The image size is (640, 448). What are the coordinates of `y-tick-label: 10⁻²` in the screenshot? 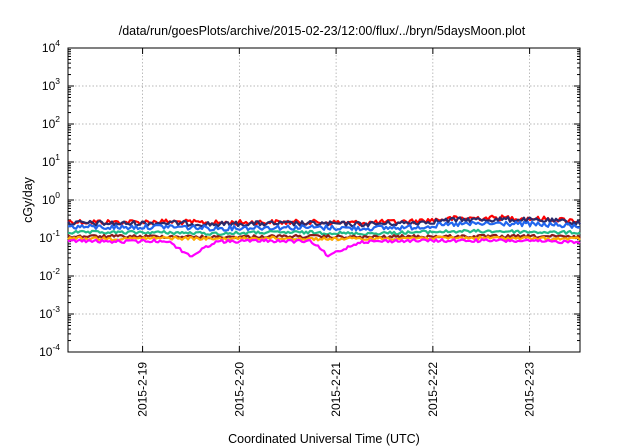 It's located at (49, 274).